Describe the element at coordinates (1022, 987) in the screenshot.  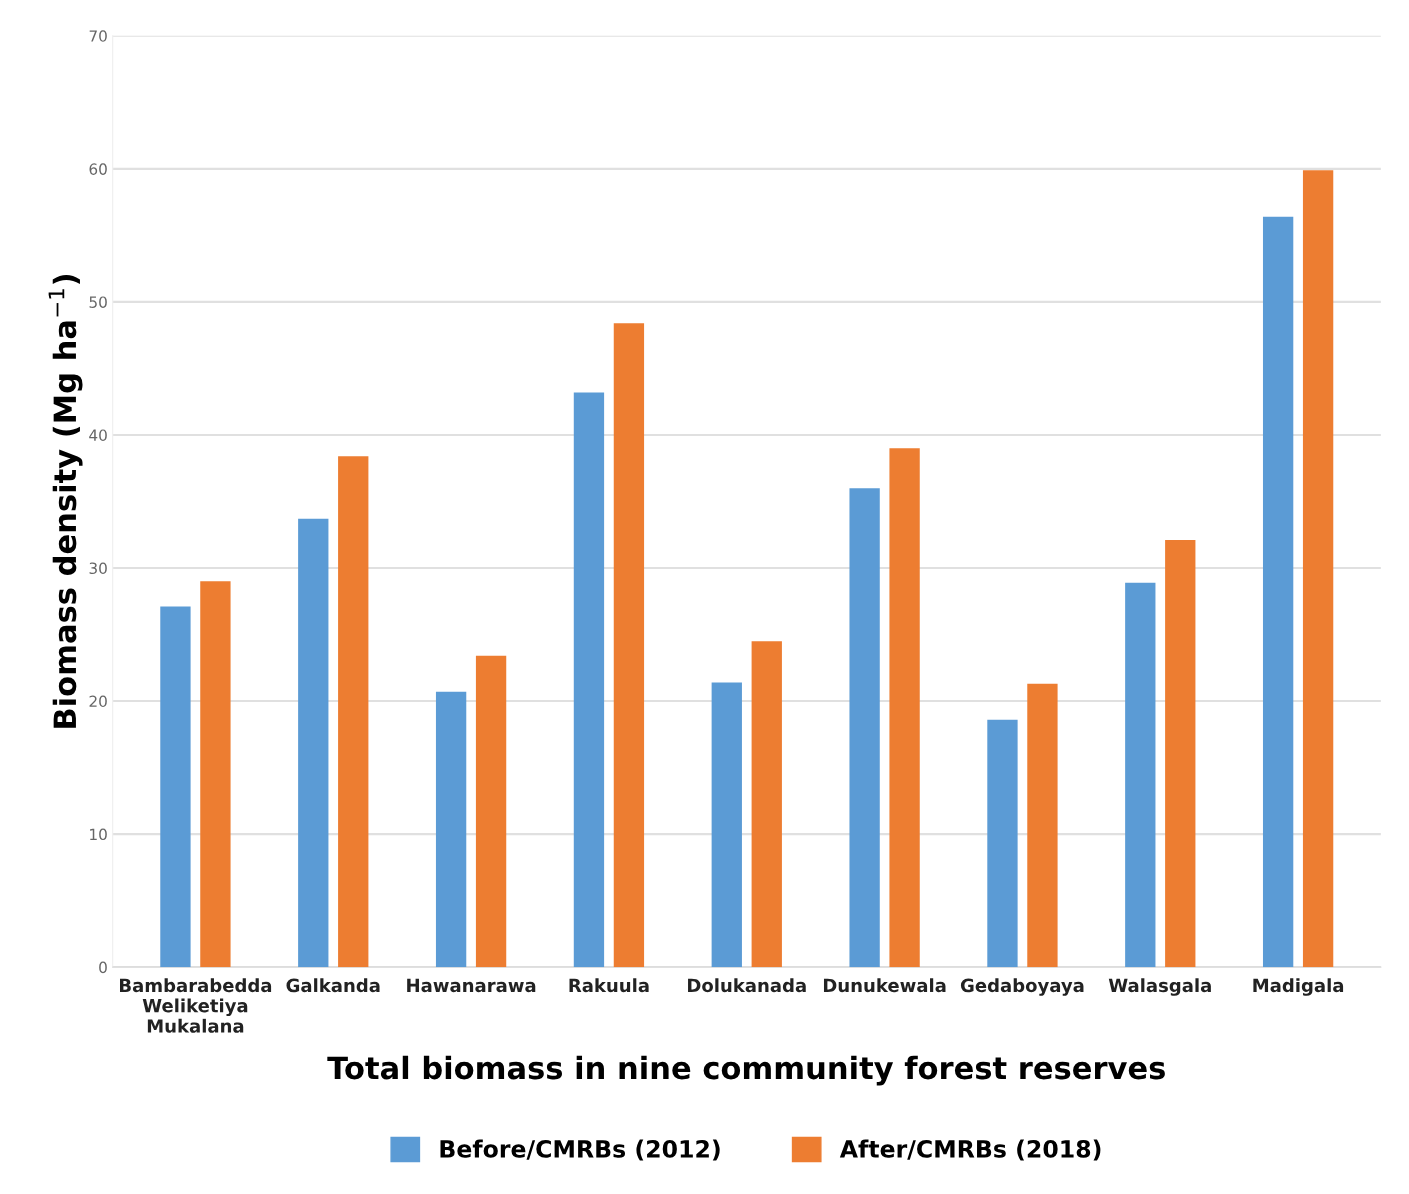
I see `x-tick-label: Gedaboyaya` at that location.